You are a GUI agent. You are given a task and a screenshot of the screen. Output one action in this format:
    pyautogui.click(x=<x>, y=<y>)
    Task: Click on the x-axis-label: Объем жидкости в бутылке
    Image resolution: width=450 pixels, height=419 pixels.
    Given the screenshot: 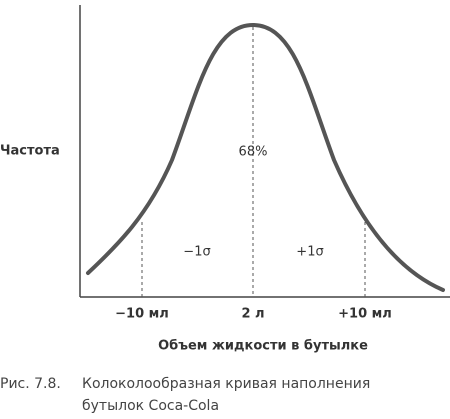 What is the action you would take?
    pyautogui.click(x=263, y=346)
    